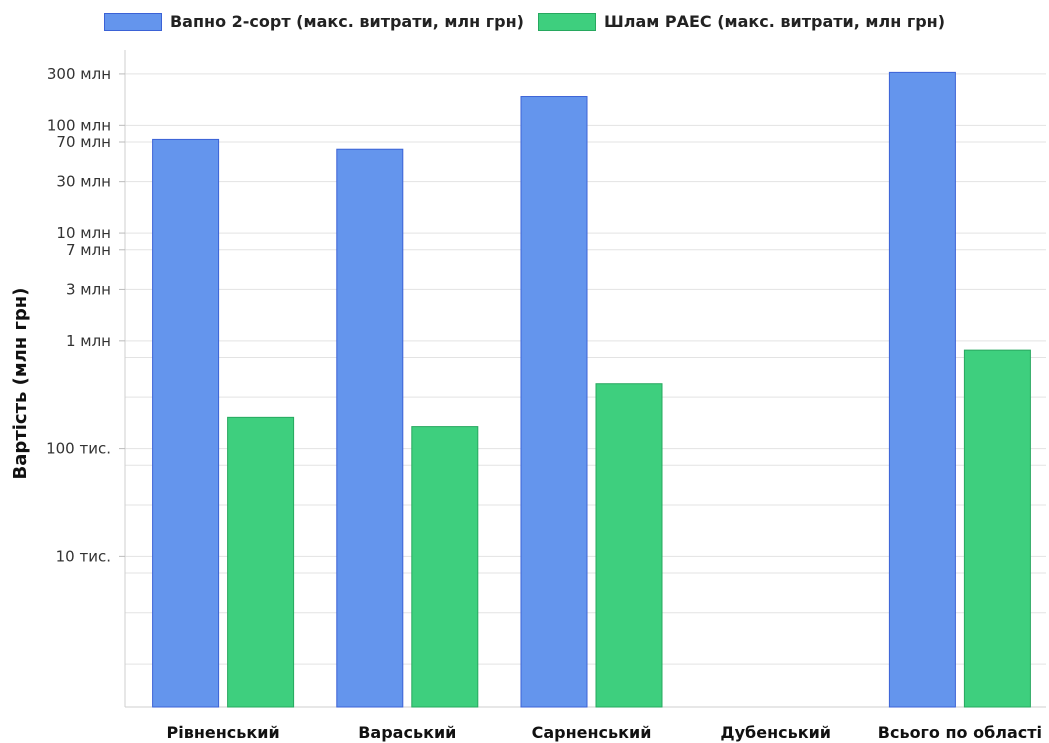 This screenshot has height=743, width=1049. I want to click on legend-label-sludge: Шлам РАЕС (макс. витрати, млн грн), so click(774, 21).